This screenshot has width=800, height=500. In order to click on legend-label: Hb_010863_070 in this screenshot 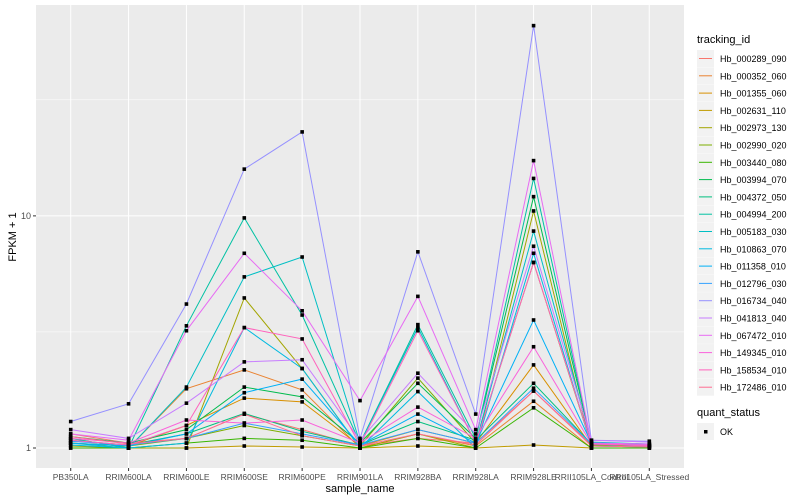, I will do `click(753, 249)`.